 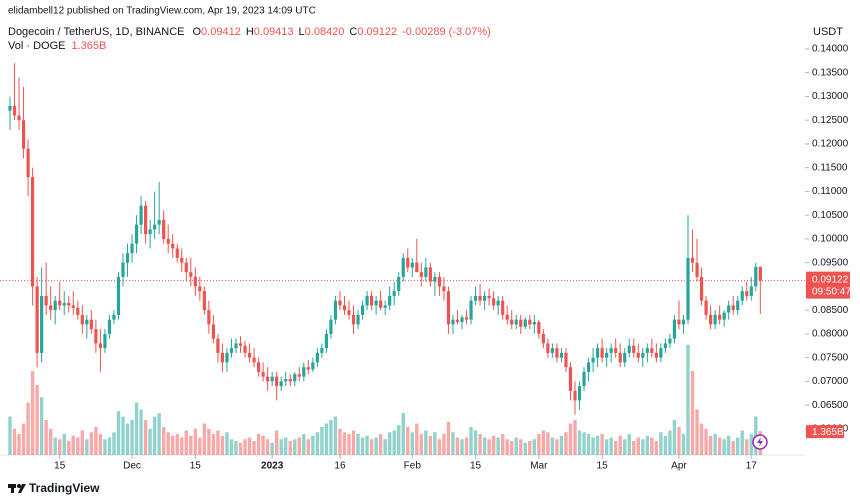 What do you see at coordinates (274, 32) in the screenshot?
I see `ohlc-value: 0.09413` at bounding box center [274, 32].